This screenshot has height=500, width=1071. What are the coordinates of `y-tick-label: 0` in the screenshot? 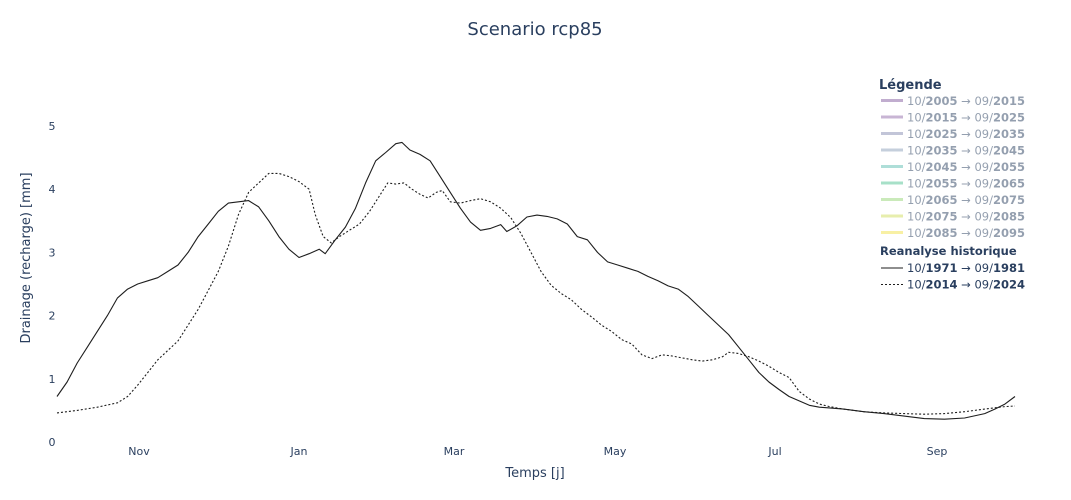 It's located at (52, 442).